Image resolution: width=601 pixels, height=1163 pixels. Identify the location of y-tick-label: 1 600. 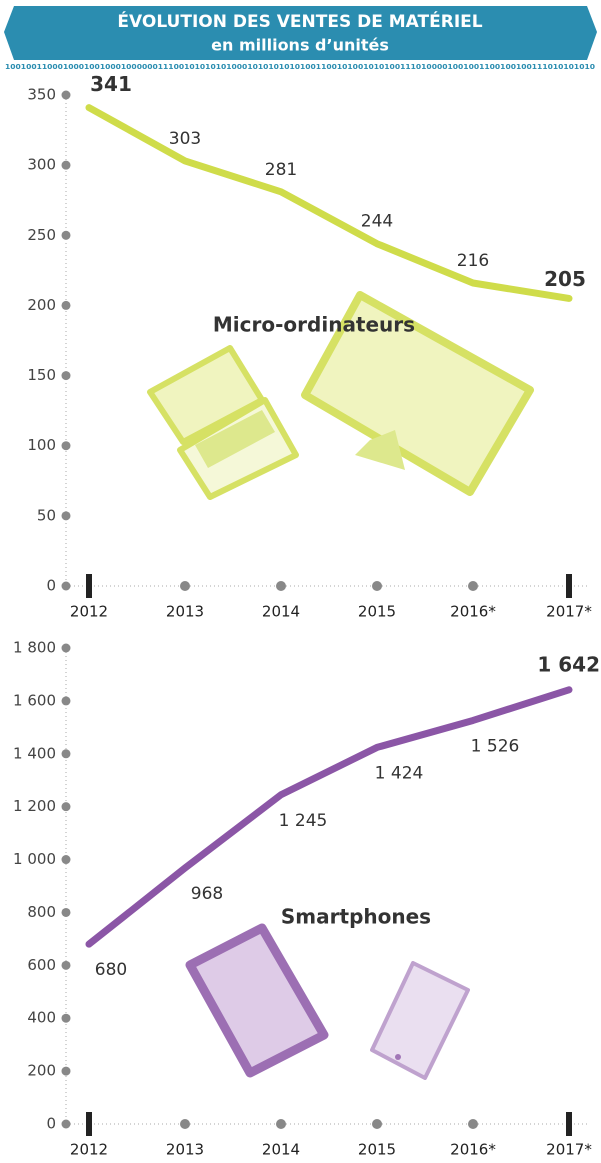
(34, 700).